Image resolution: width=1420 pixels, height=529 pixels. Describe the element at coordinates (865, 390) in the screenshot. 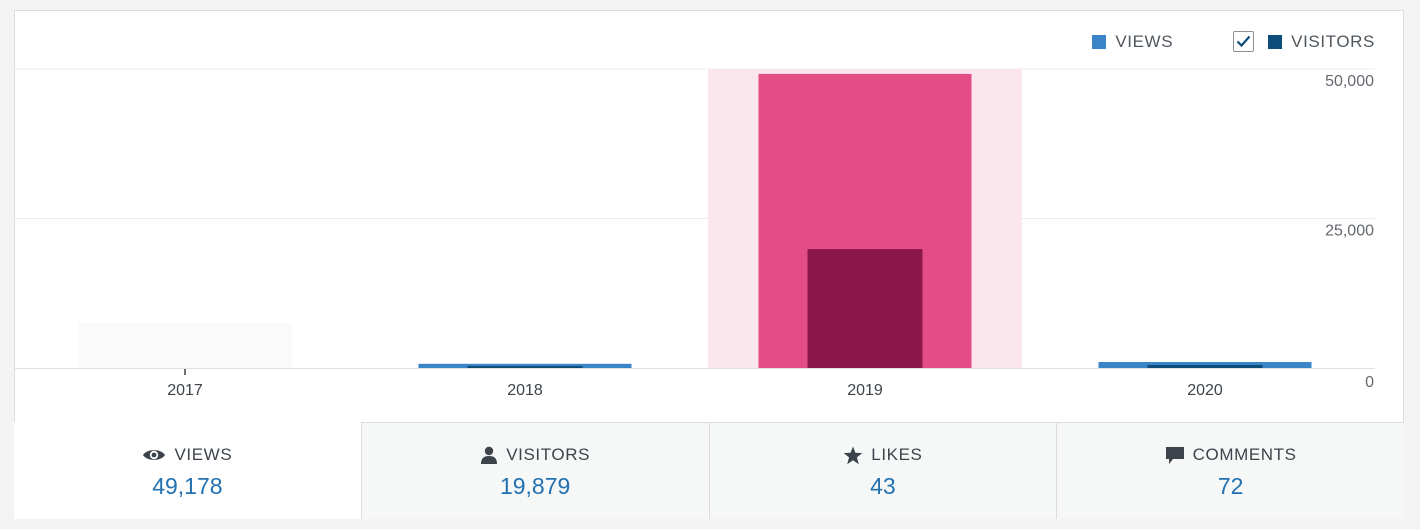

I see `x-tick-label-2019: 2019` at that location.